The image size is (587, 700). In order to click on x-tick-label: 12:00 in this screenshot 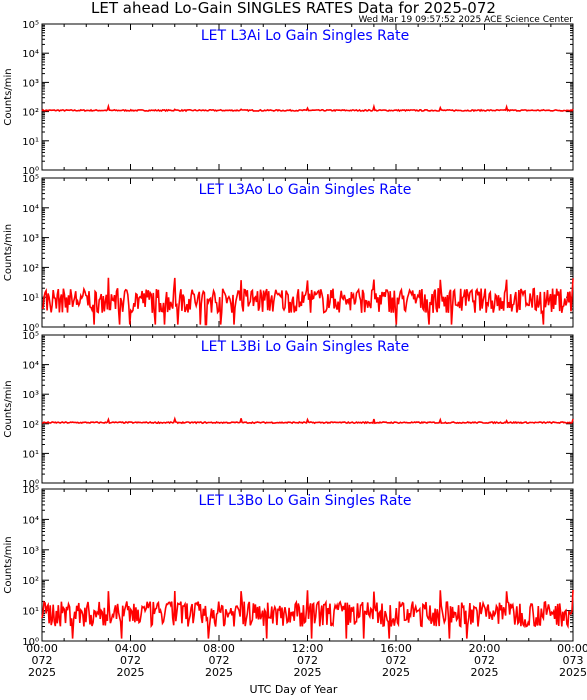, I will do `click(308, 648)`.